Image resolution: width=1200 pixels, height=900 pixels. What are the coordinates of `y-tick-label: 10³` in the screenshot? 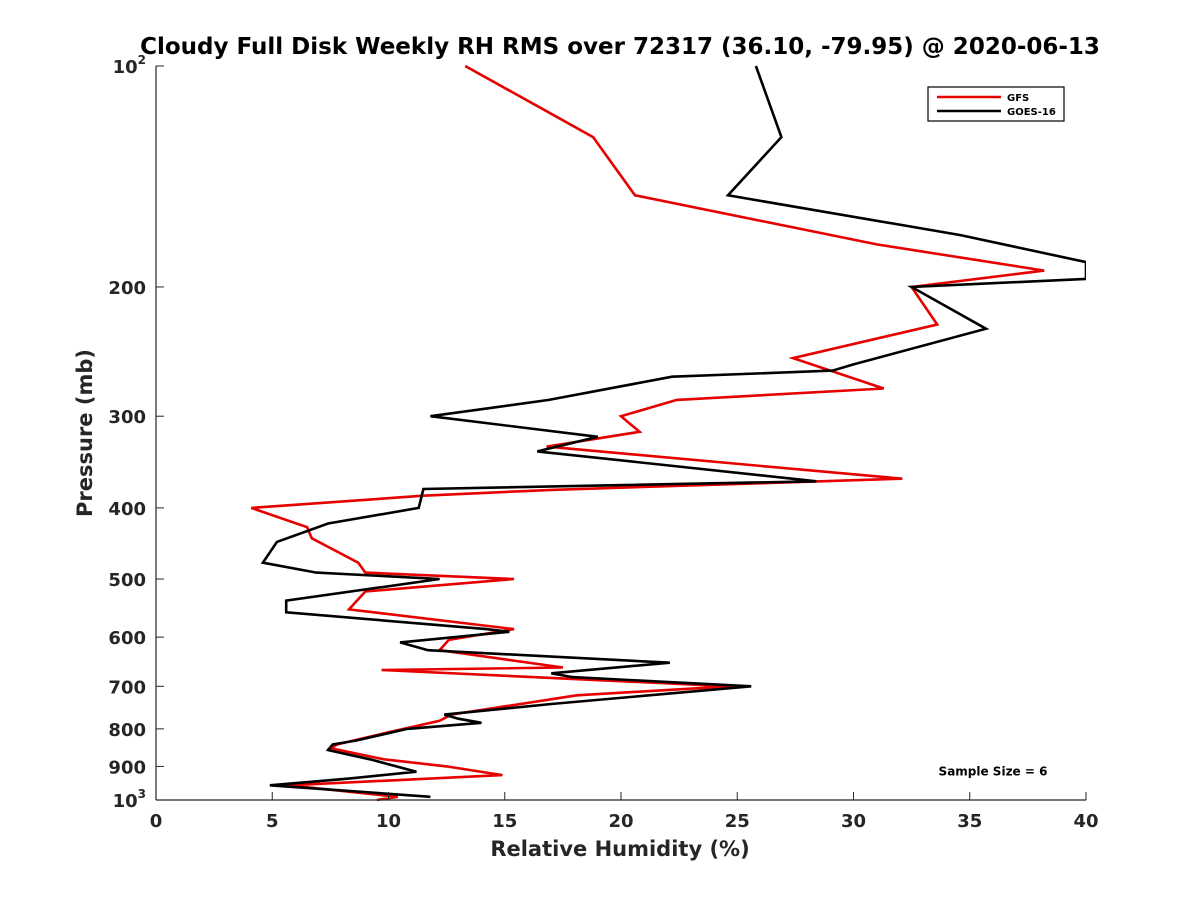 It's located at (129, 799).